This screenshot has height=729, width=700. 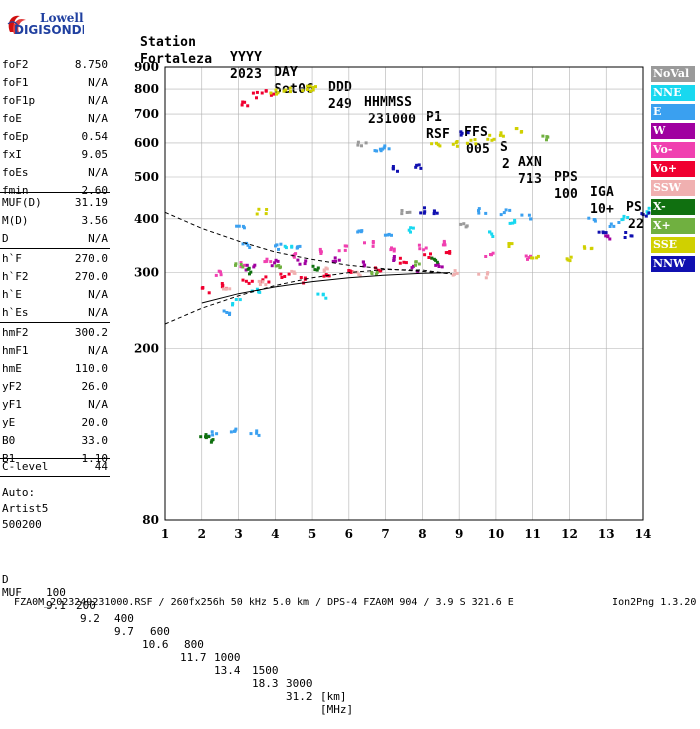 I want to click on x-tick-label: 14, so click(x=643, y=534).